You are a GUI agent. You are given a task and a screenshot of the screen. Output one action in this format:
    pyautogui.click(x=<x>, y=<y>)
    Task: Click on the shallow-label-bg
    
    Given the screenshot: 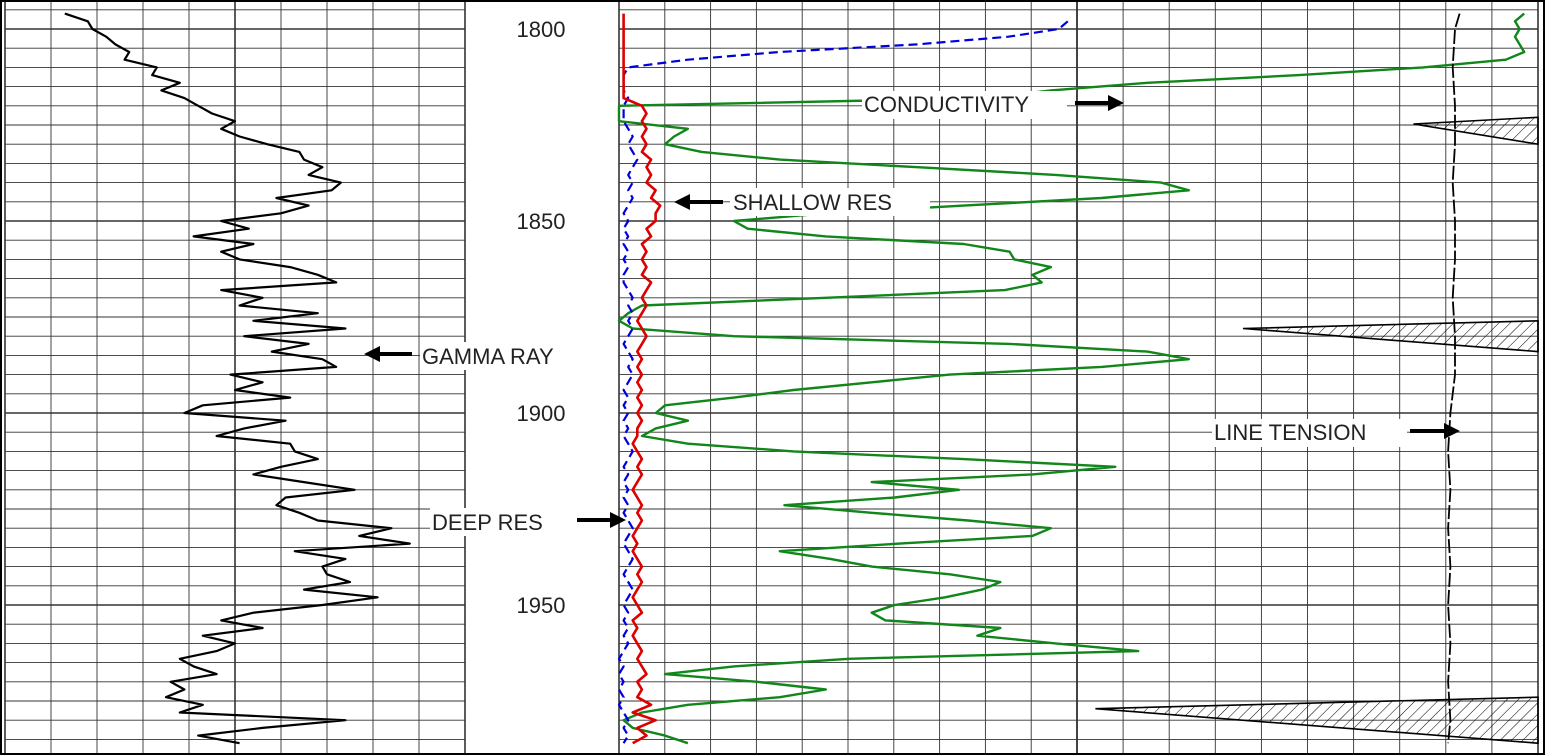 What is the action you would take?
    pyautogui.click(x=830, y=202)
    